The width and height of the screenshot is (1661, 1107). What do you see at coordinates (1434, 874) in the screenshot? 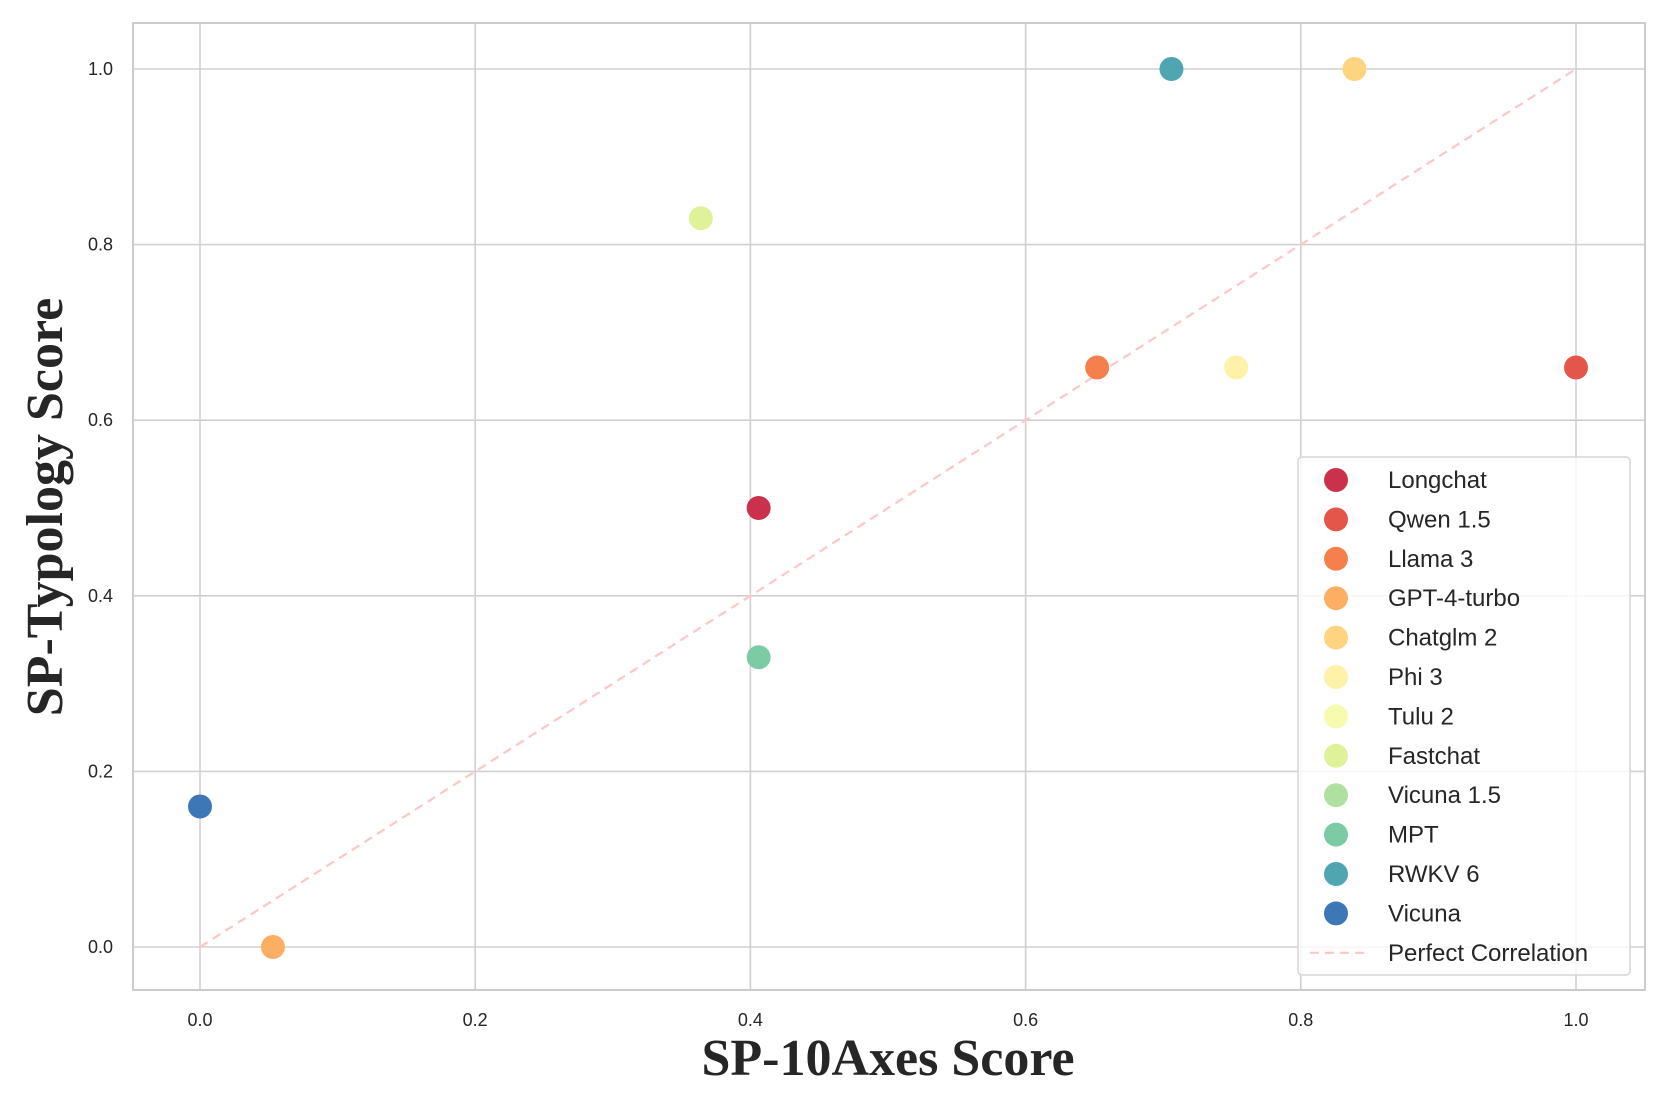
I see `legend-label: RWKV 6` at bounding box center [1434, 874].